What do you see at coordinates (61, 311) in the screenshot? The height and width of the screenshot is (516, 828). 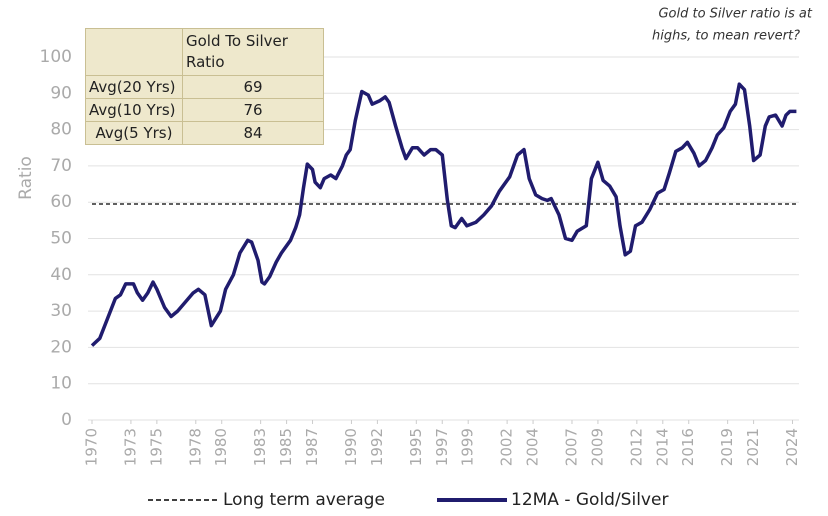 I see `y-tick-label: 30` at bounding box center [61, 311].